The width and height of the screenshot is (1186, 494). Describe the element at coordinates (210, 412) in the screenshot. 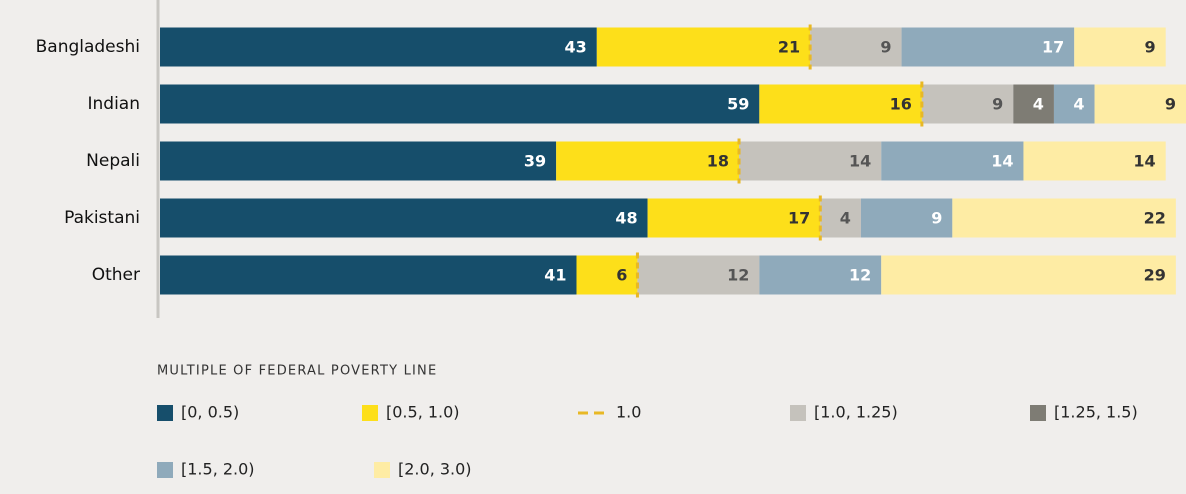

I see `legend-label: [0, 0.5)` at that location.